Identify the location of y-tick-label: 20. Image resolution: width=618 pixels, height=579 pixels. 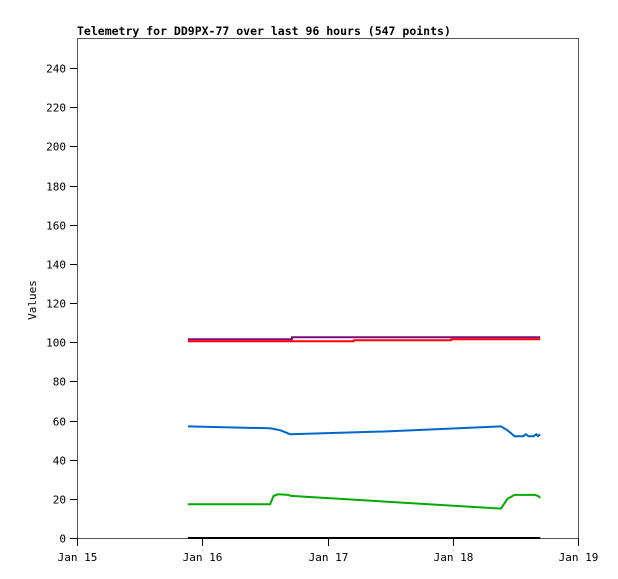
(59, 500).